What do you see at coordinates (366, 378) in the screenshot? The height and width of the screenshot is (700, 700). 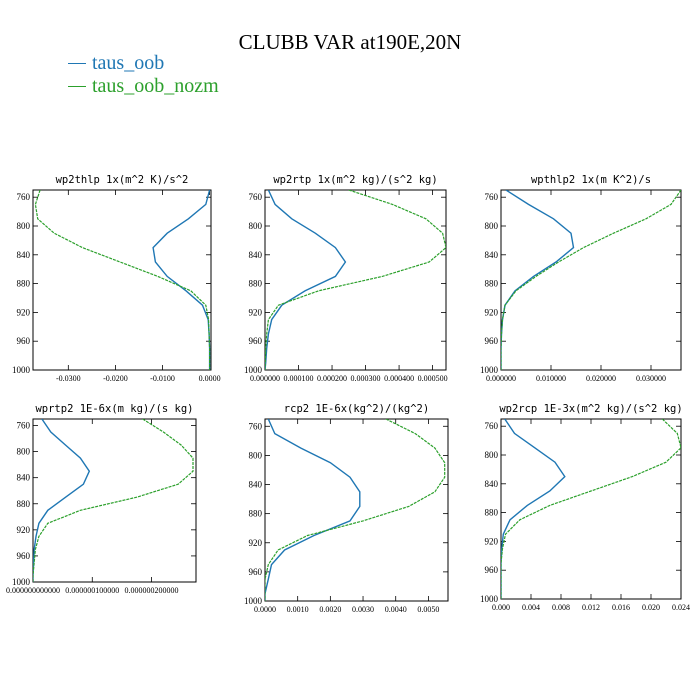 I see `x-tick-label: 0.000300` at bounding box center [366, 378].